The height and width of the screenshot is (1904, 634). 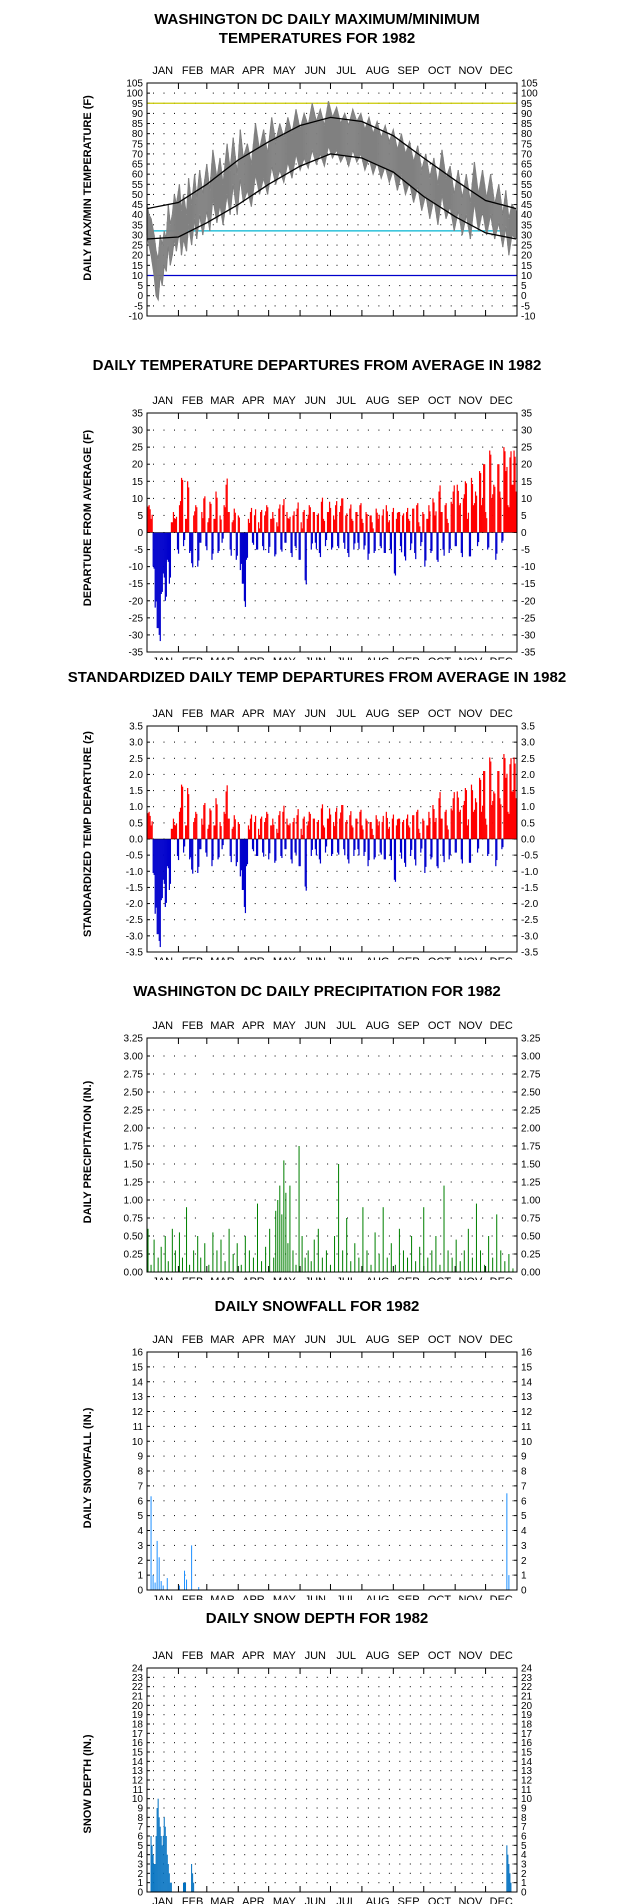 What do you see at coordinates (140, 1457) in the screenshot?
I see `snow-ytick-left: 9` at bounding box center [140, 1457].